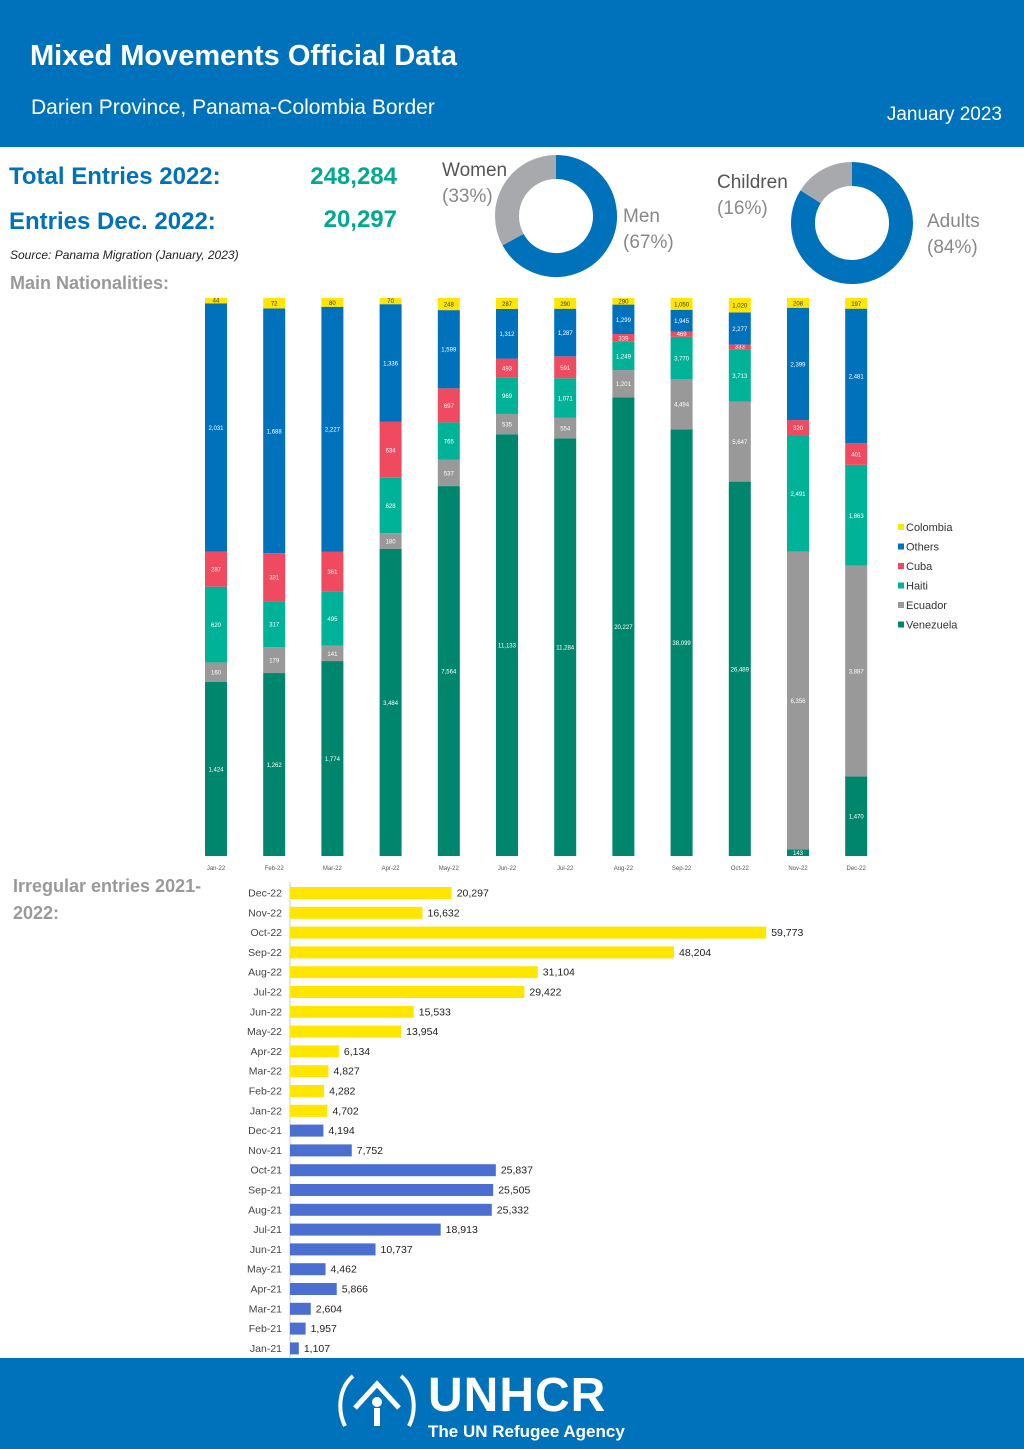 The height and width of the screenshot is (1449, 1024). I want to click on segment-value-label: 1,945, so click(682, 322).